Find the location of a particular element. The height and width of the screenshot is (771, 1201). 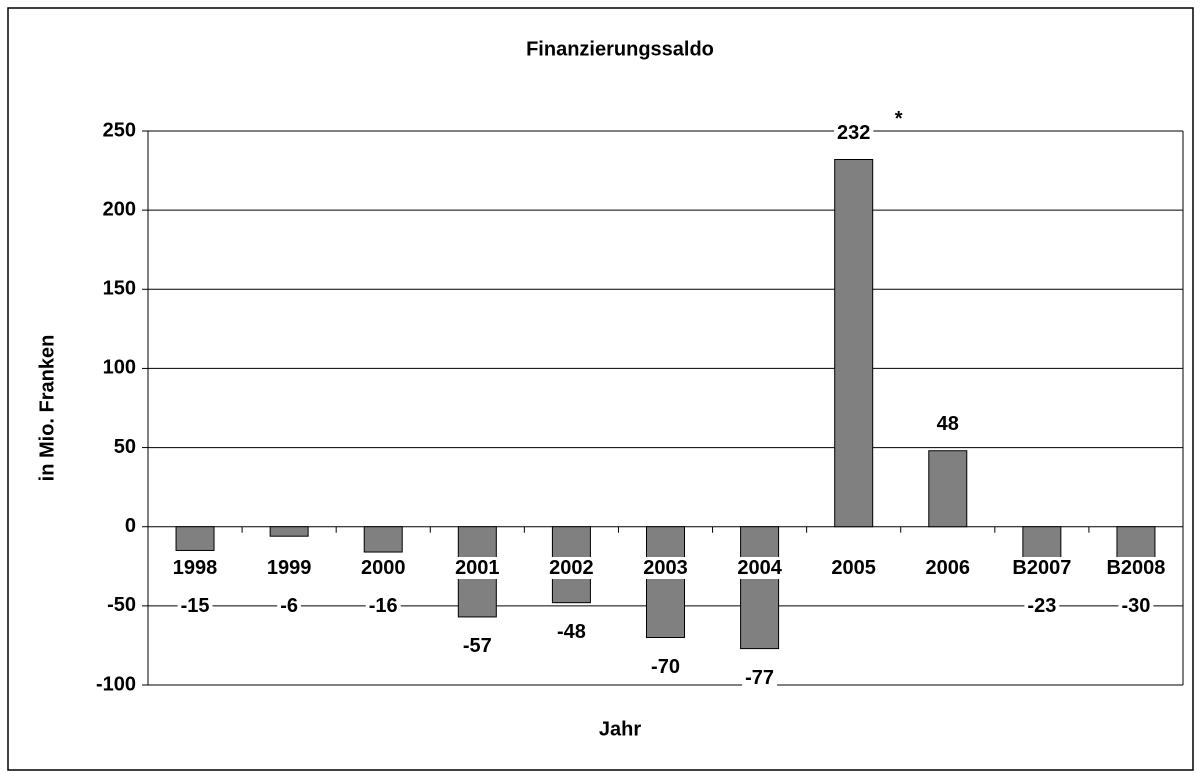

data-label: -16 is located at coordinates (383, 606).